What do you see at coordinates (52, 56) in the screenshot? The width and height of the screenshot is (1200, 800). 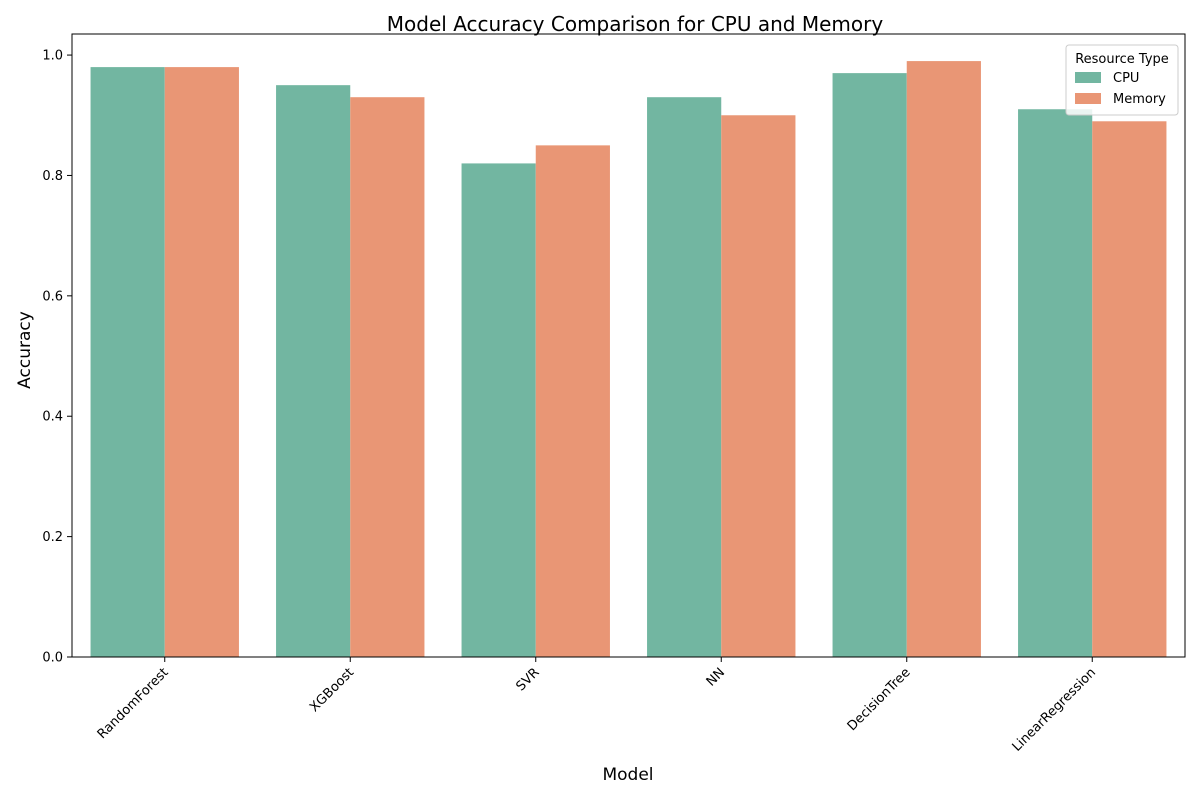 I see `y-tick-label: 1.0` at bounding box center [52, 56].